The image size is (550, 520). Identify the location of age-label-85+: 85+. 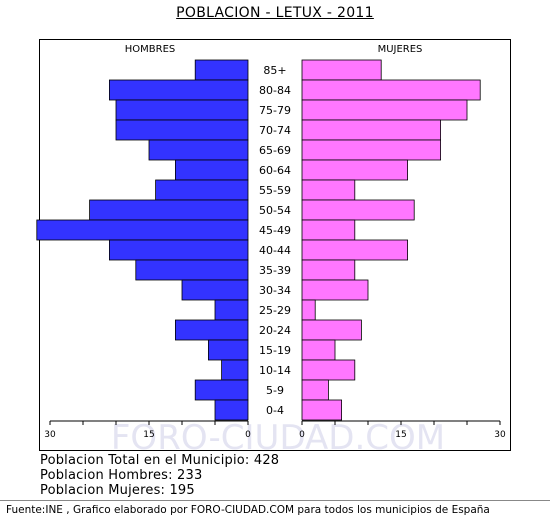
(274, 70).